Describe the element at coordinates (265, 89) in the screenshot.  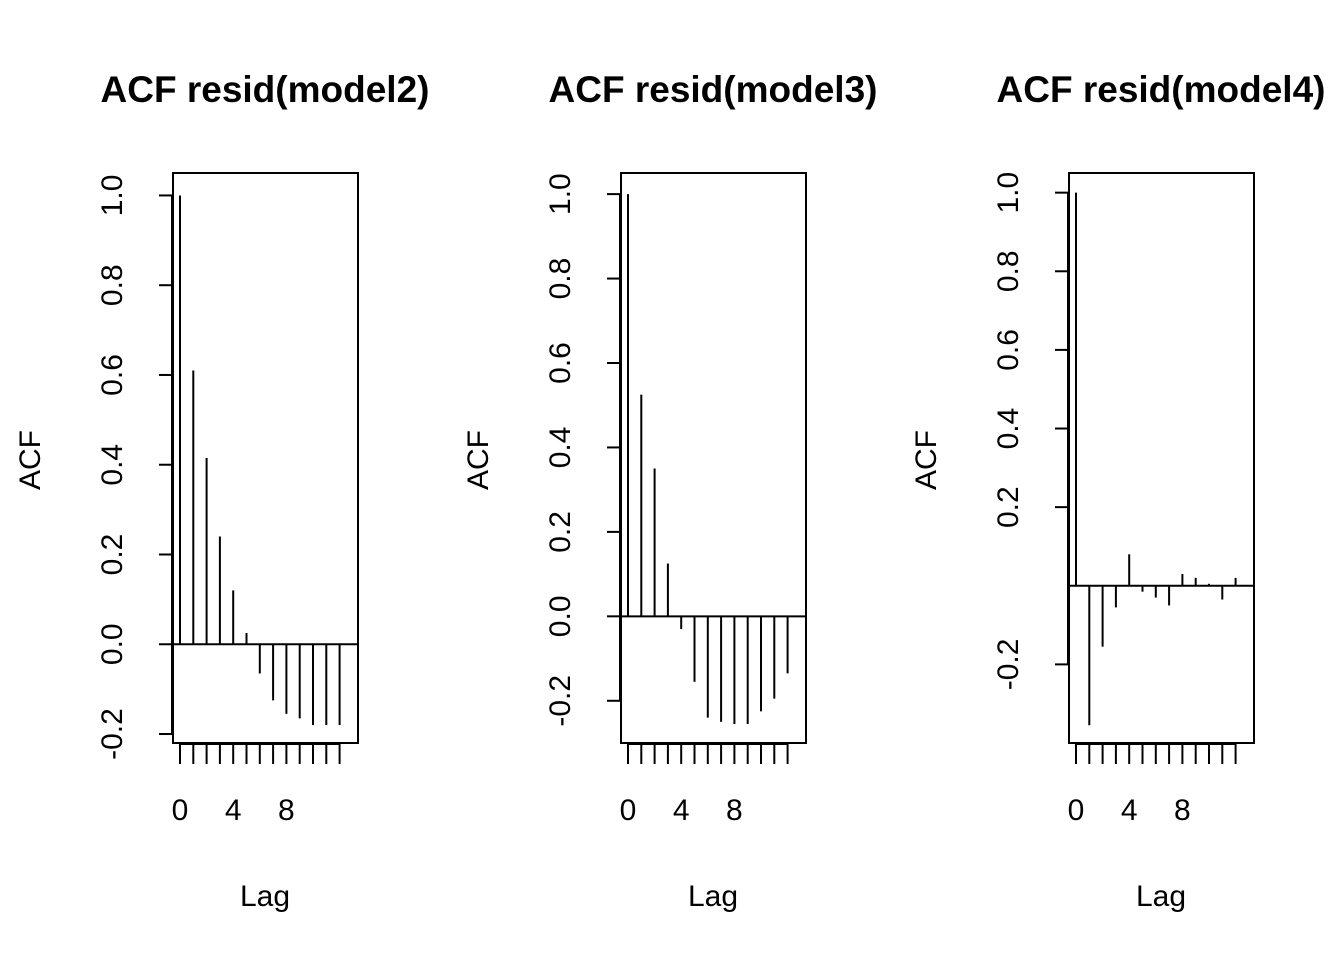
I see `chart-title: ACF resid(model2)` at that location.